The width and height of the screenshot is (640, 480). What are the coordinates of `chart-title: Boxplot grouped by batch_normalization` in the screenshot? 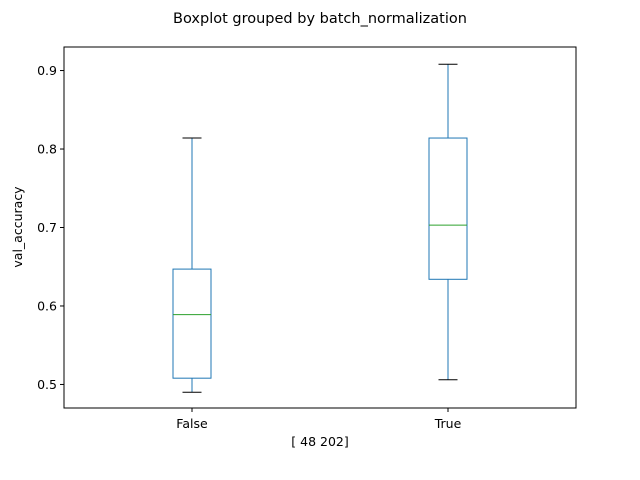 It's located at (320, 19).